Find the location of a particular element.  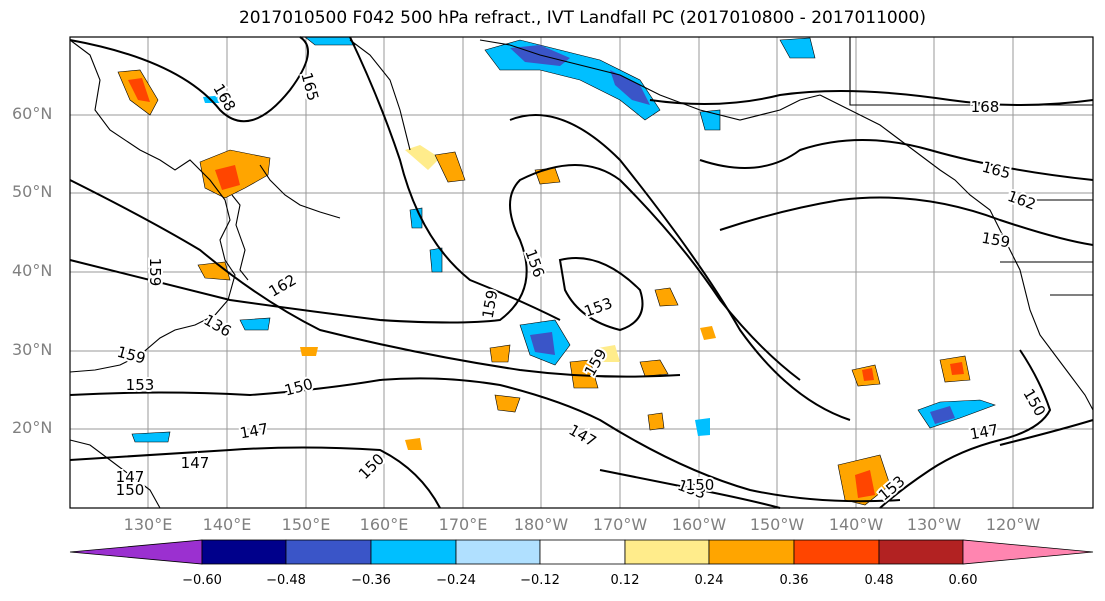

lon-label-130w: 130°W is located at coordinates (934, 524).